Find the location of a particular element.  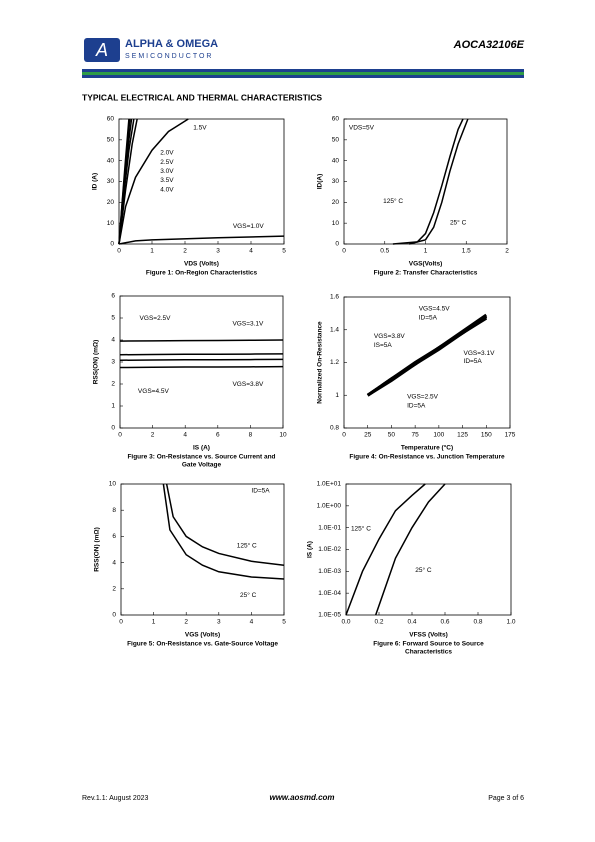

y-tick-label: 1.0E+00 is located at coordinates (329, 506).